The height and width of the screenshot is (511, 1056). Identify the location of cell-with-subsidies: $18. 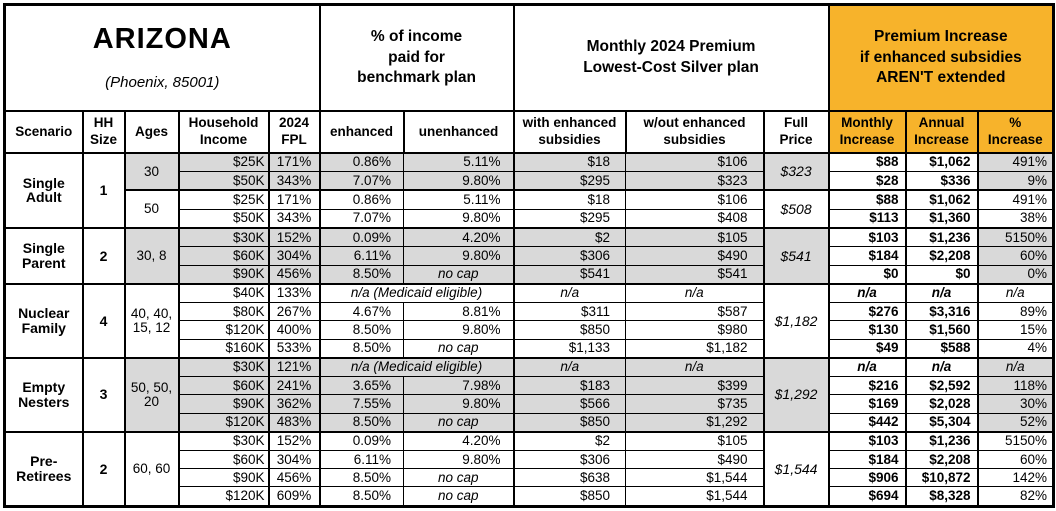
(569, 162).